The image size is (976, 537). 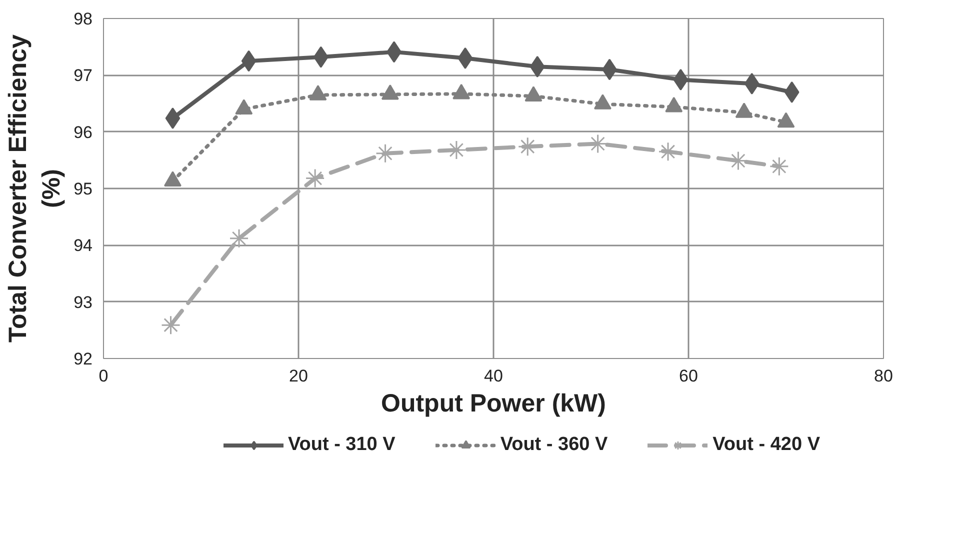 What do you see at coordinates (83, 189) in the screenshot?
I see `y-tick-label: 95` at bounding box center [83, 189].